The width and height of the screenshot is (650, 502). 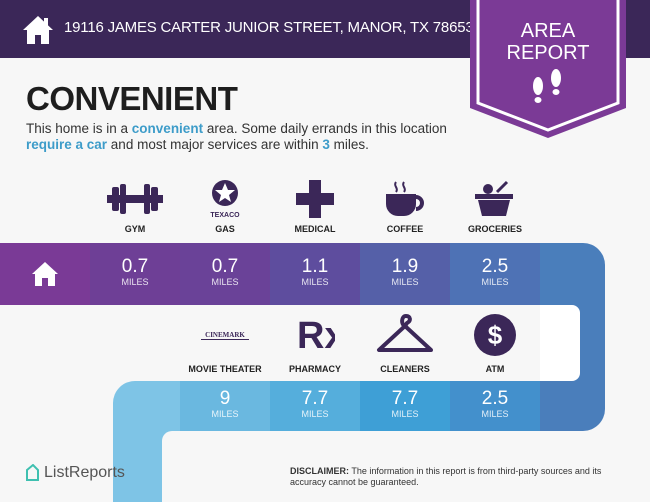 I want to click on home-cell, so click(x=45, y=274).